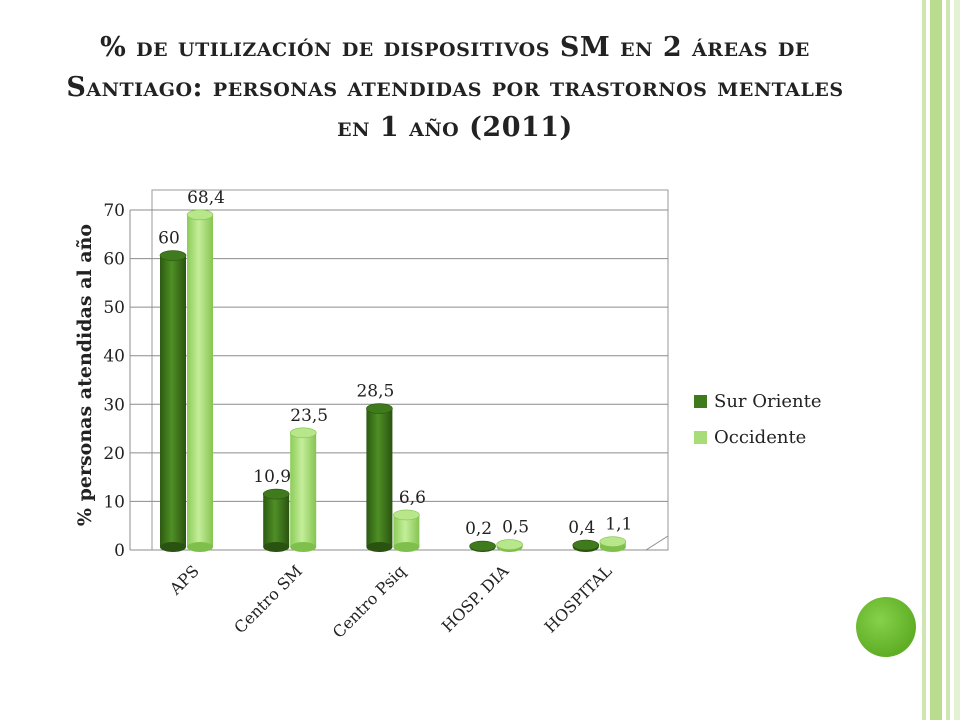 This screenshot has height=720, width=960. What do you see at coordinates (114, 211) in the screenshot?
I see `y-tick-label: 70` at bounding box center [114, 211].